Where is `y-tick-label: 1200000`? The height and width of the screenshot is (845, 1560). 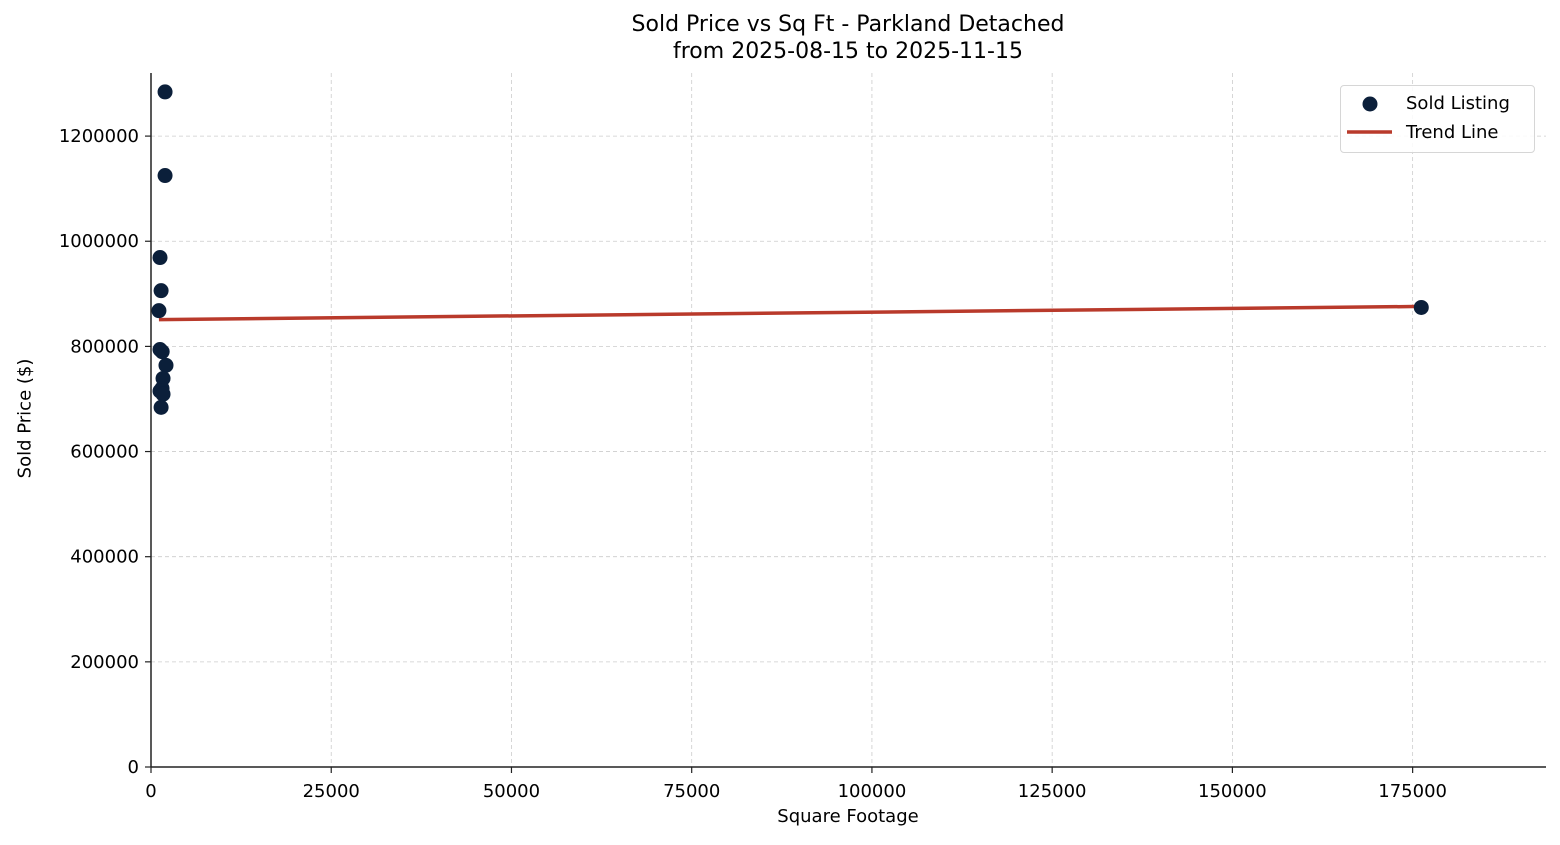
y-tick-label: 1200000 is located at coordinates (99, 136).